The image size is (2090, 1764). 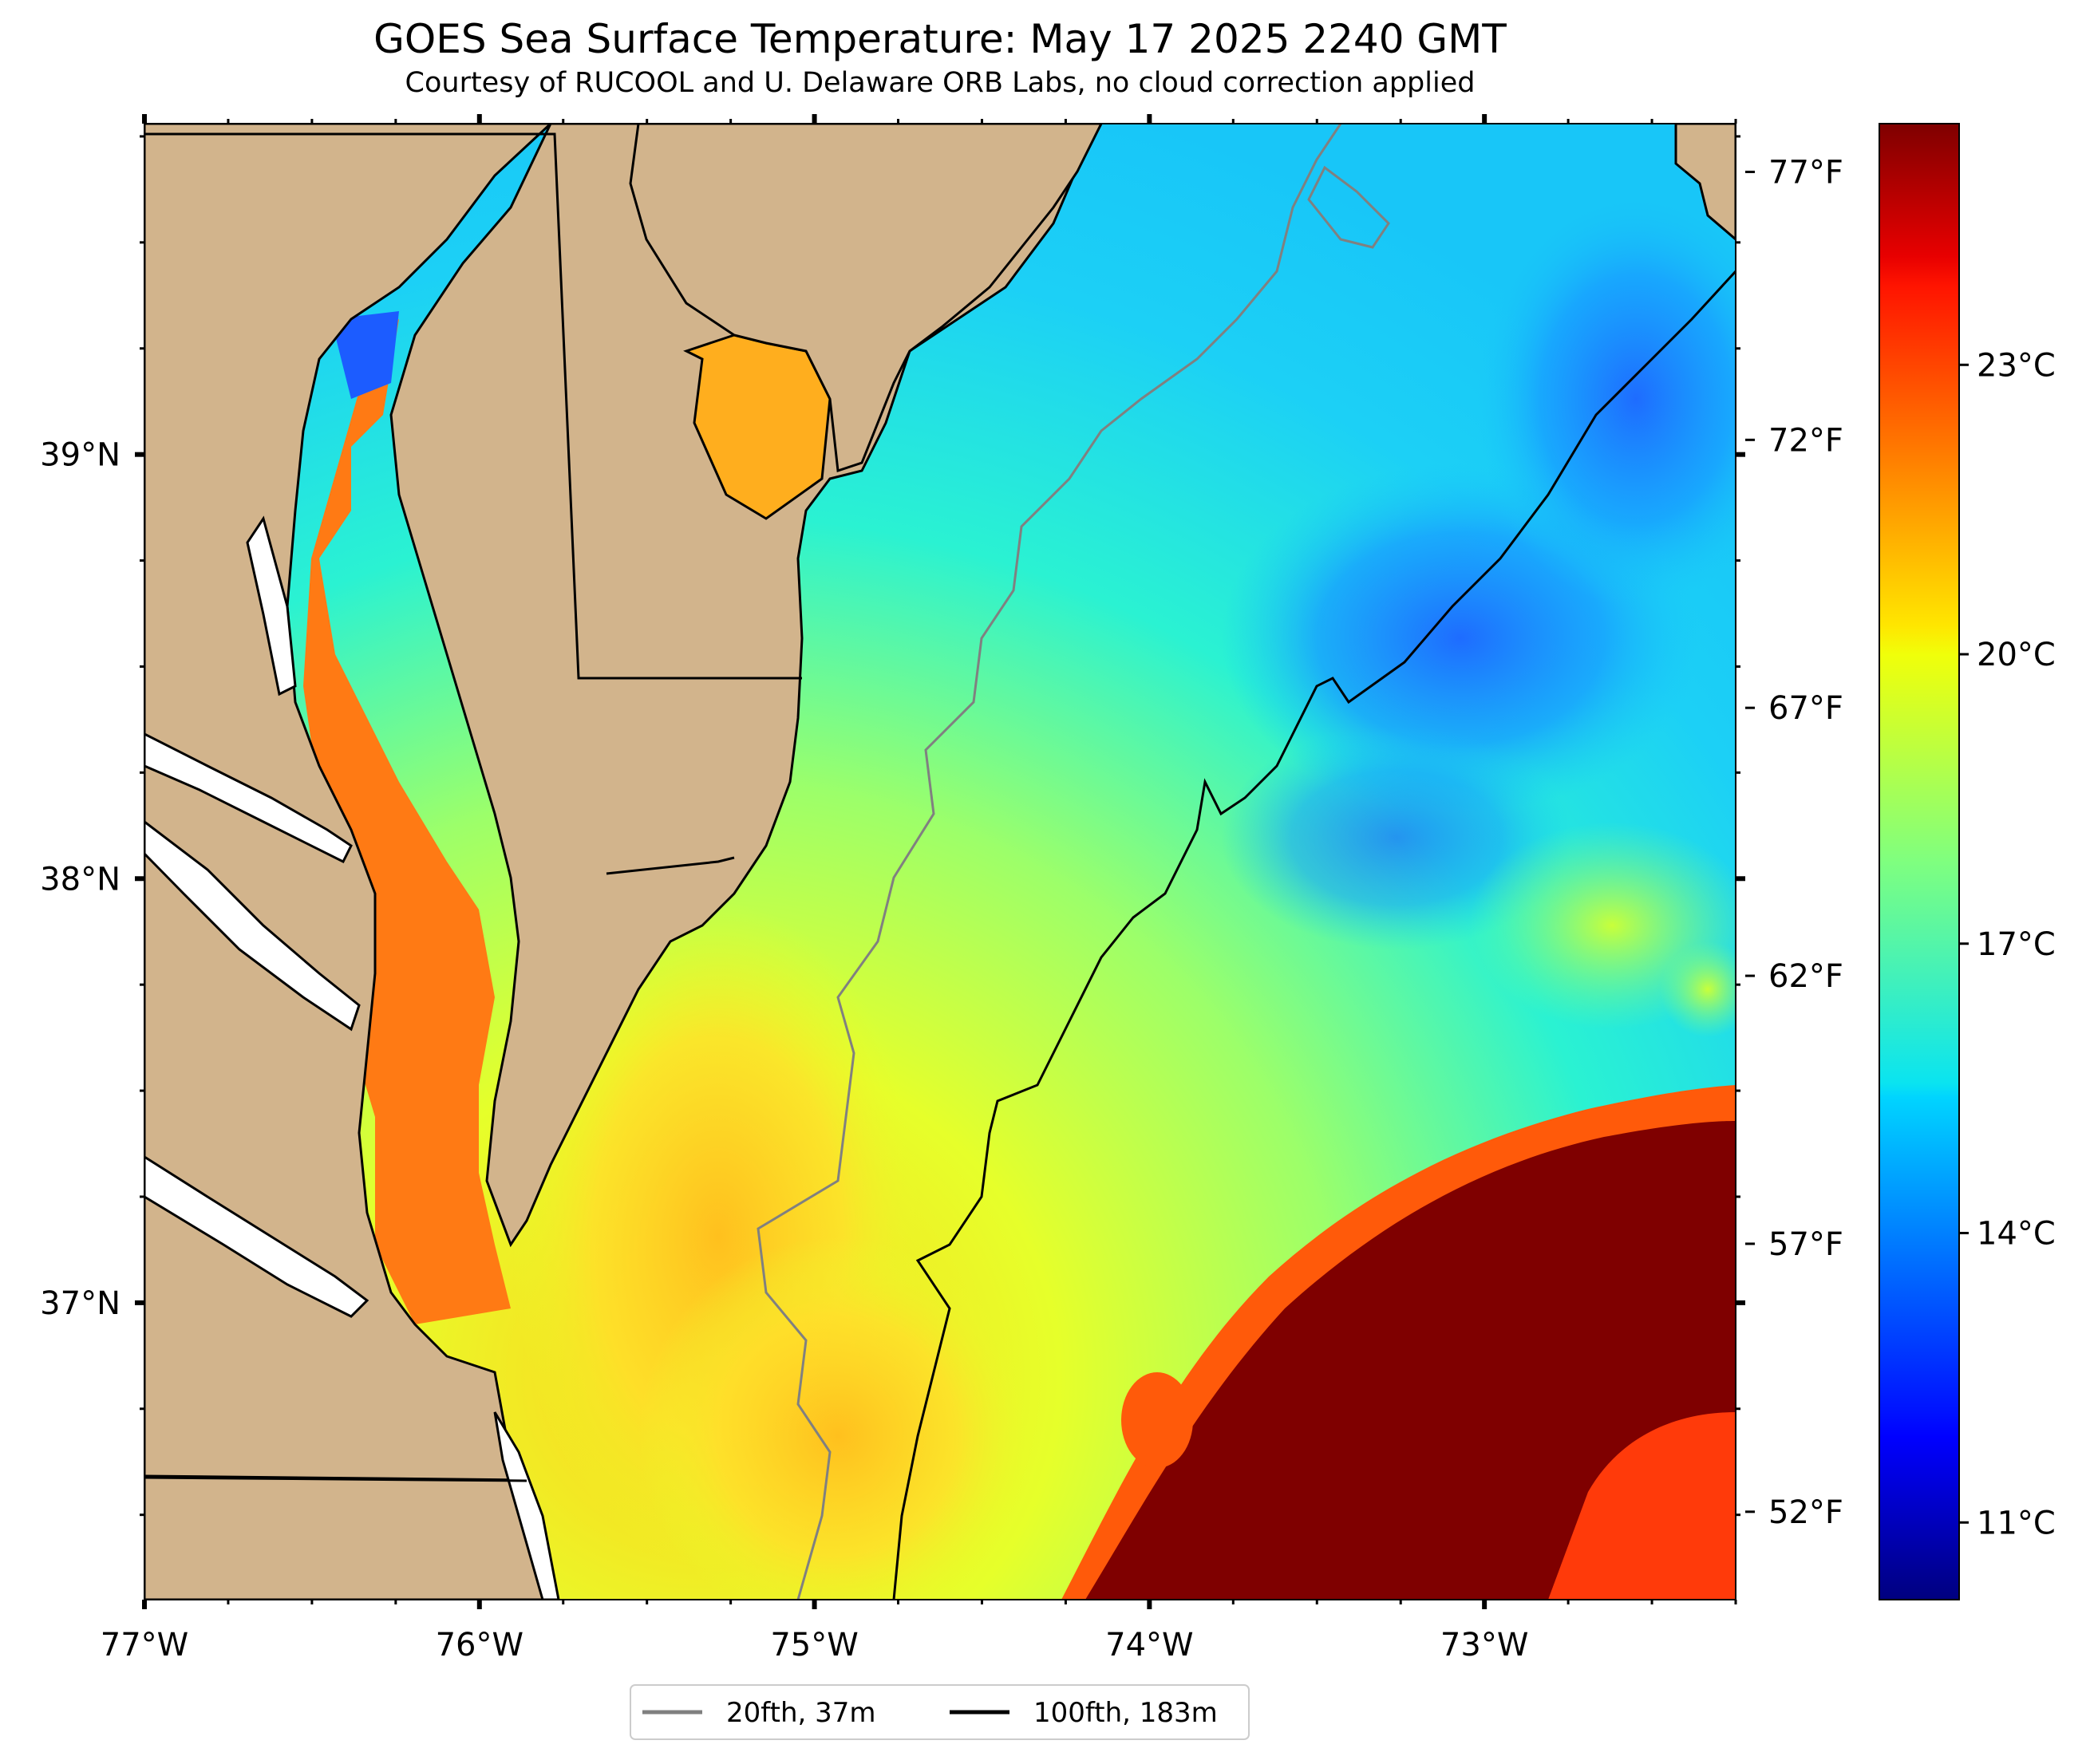 I want to click on land-long-island, so click(x=1705, y=182).